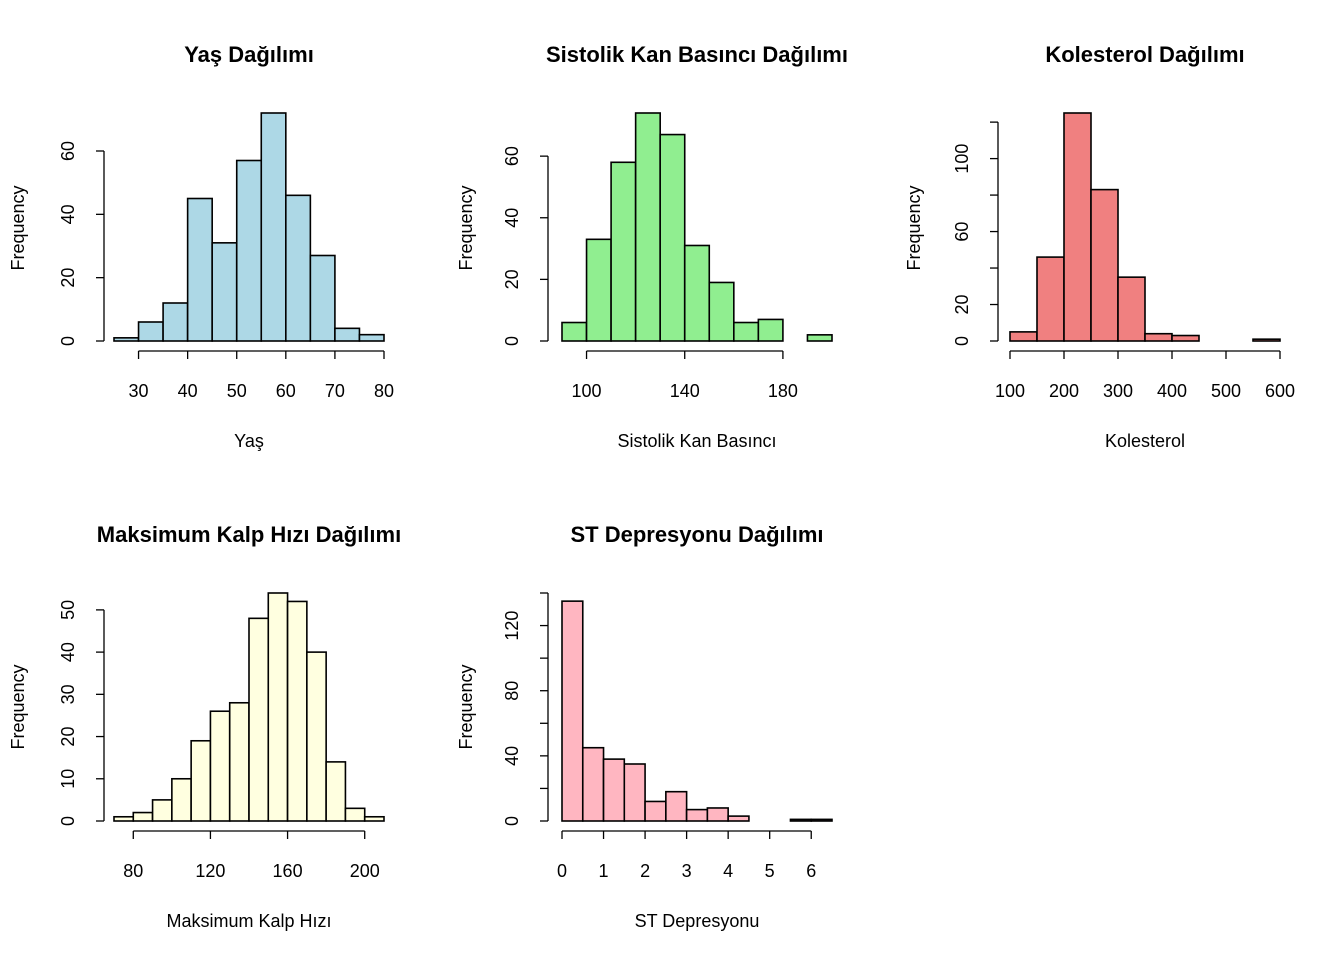 The image size is (1344, 960). Describe the element at coordinates (1145, 441) in the screenshot. I see `x-axis-label: Kolesterol` at that location.